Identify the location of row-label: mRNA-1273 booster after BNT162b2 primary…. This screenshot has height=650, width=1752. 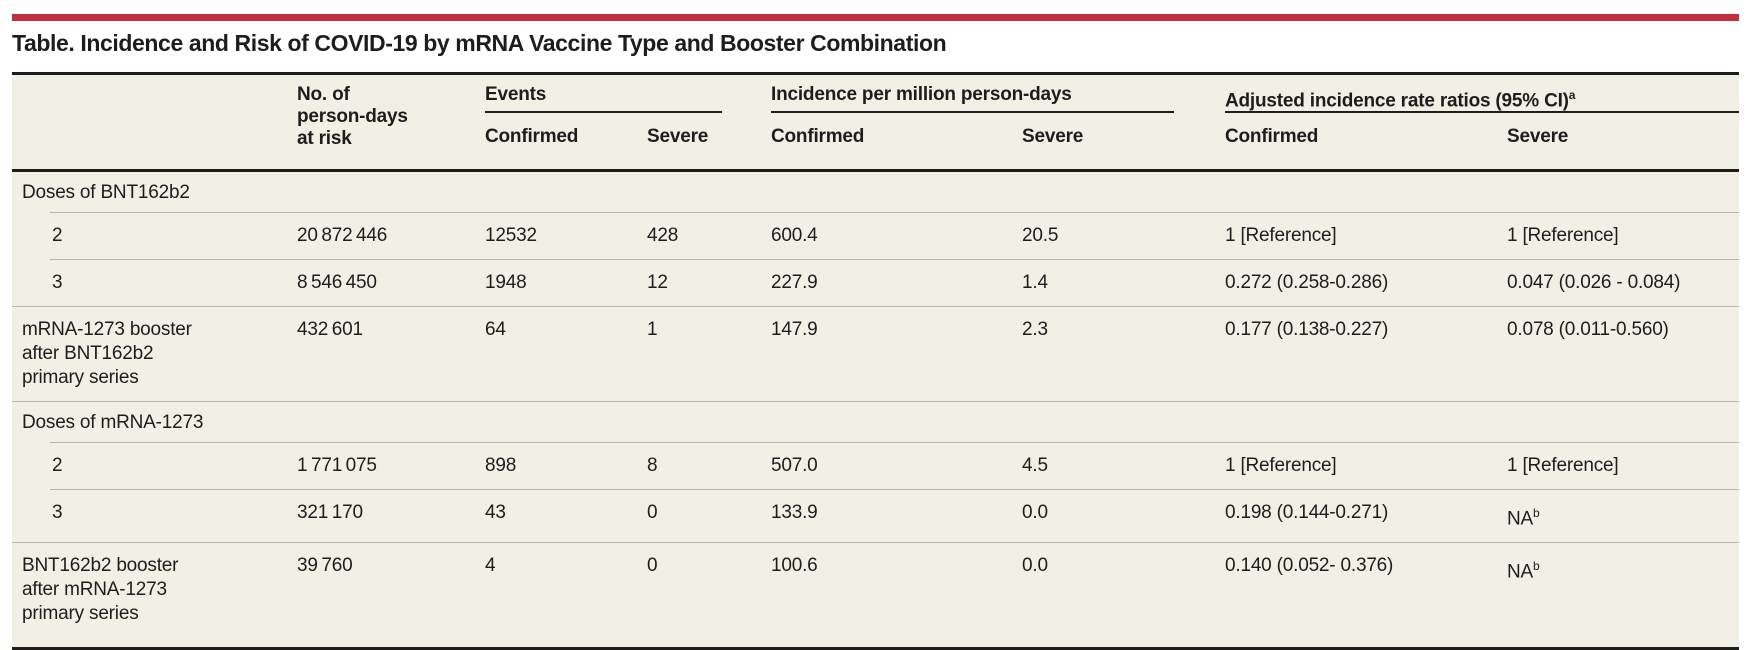
(107, 353).